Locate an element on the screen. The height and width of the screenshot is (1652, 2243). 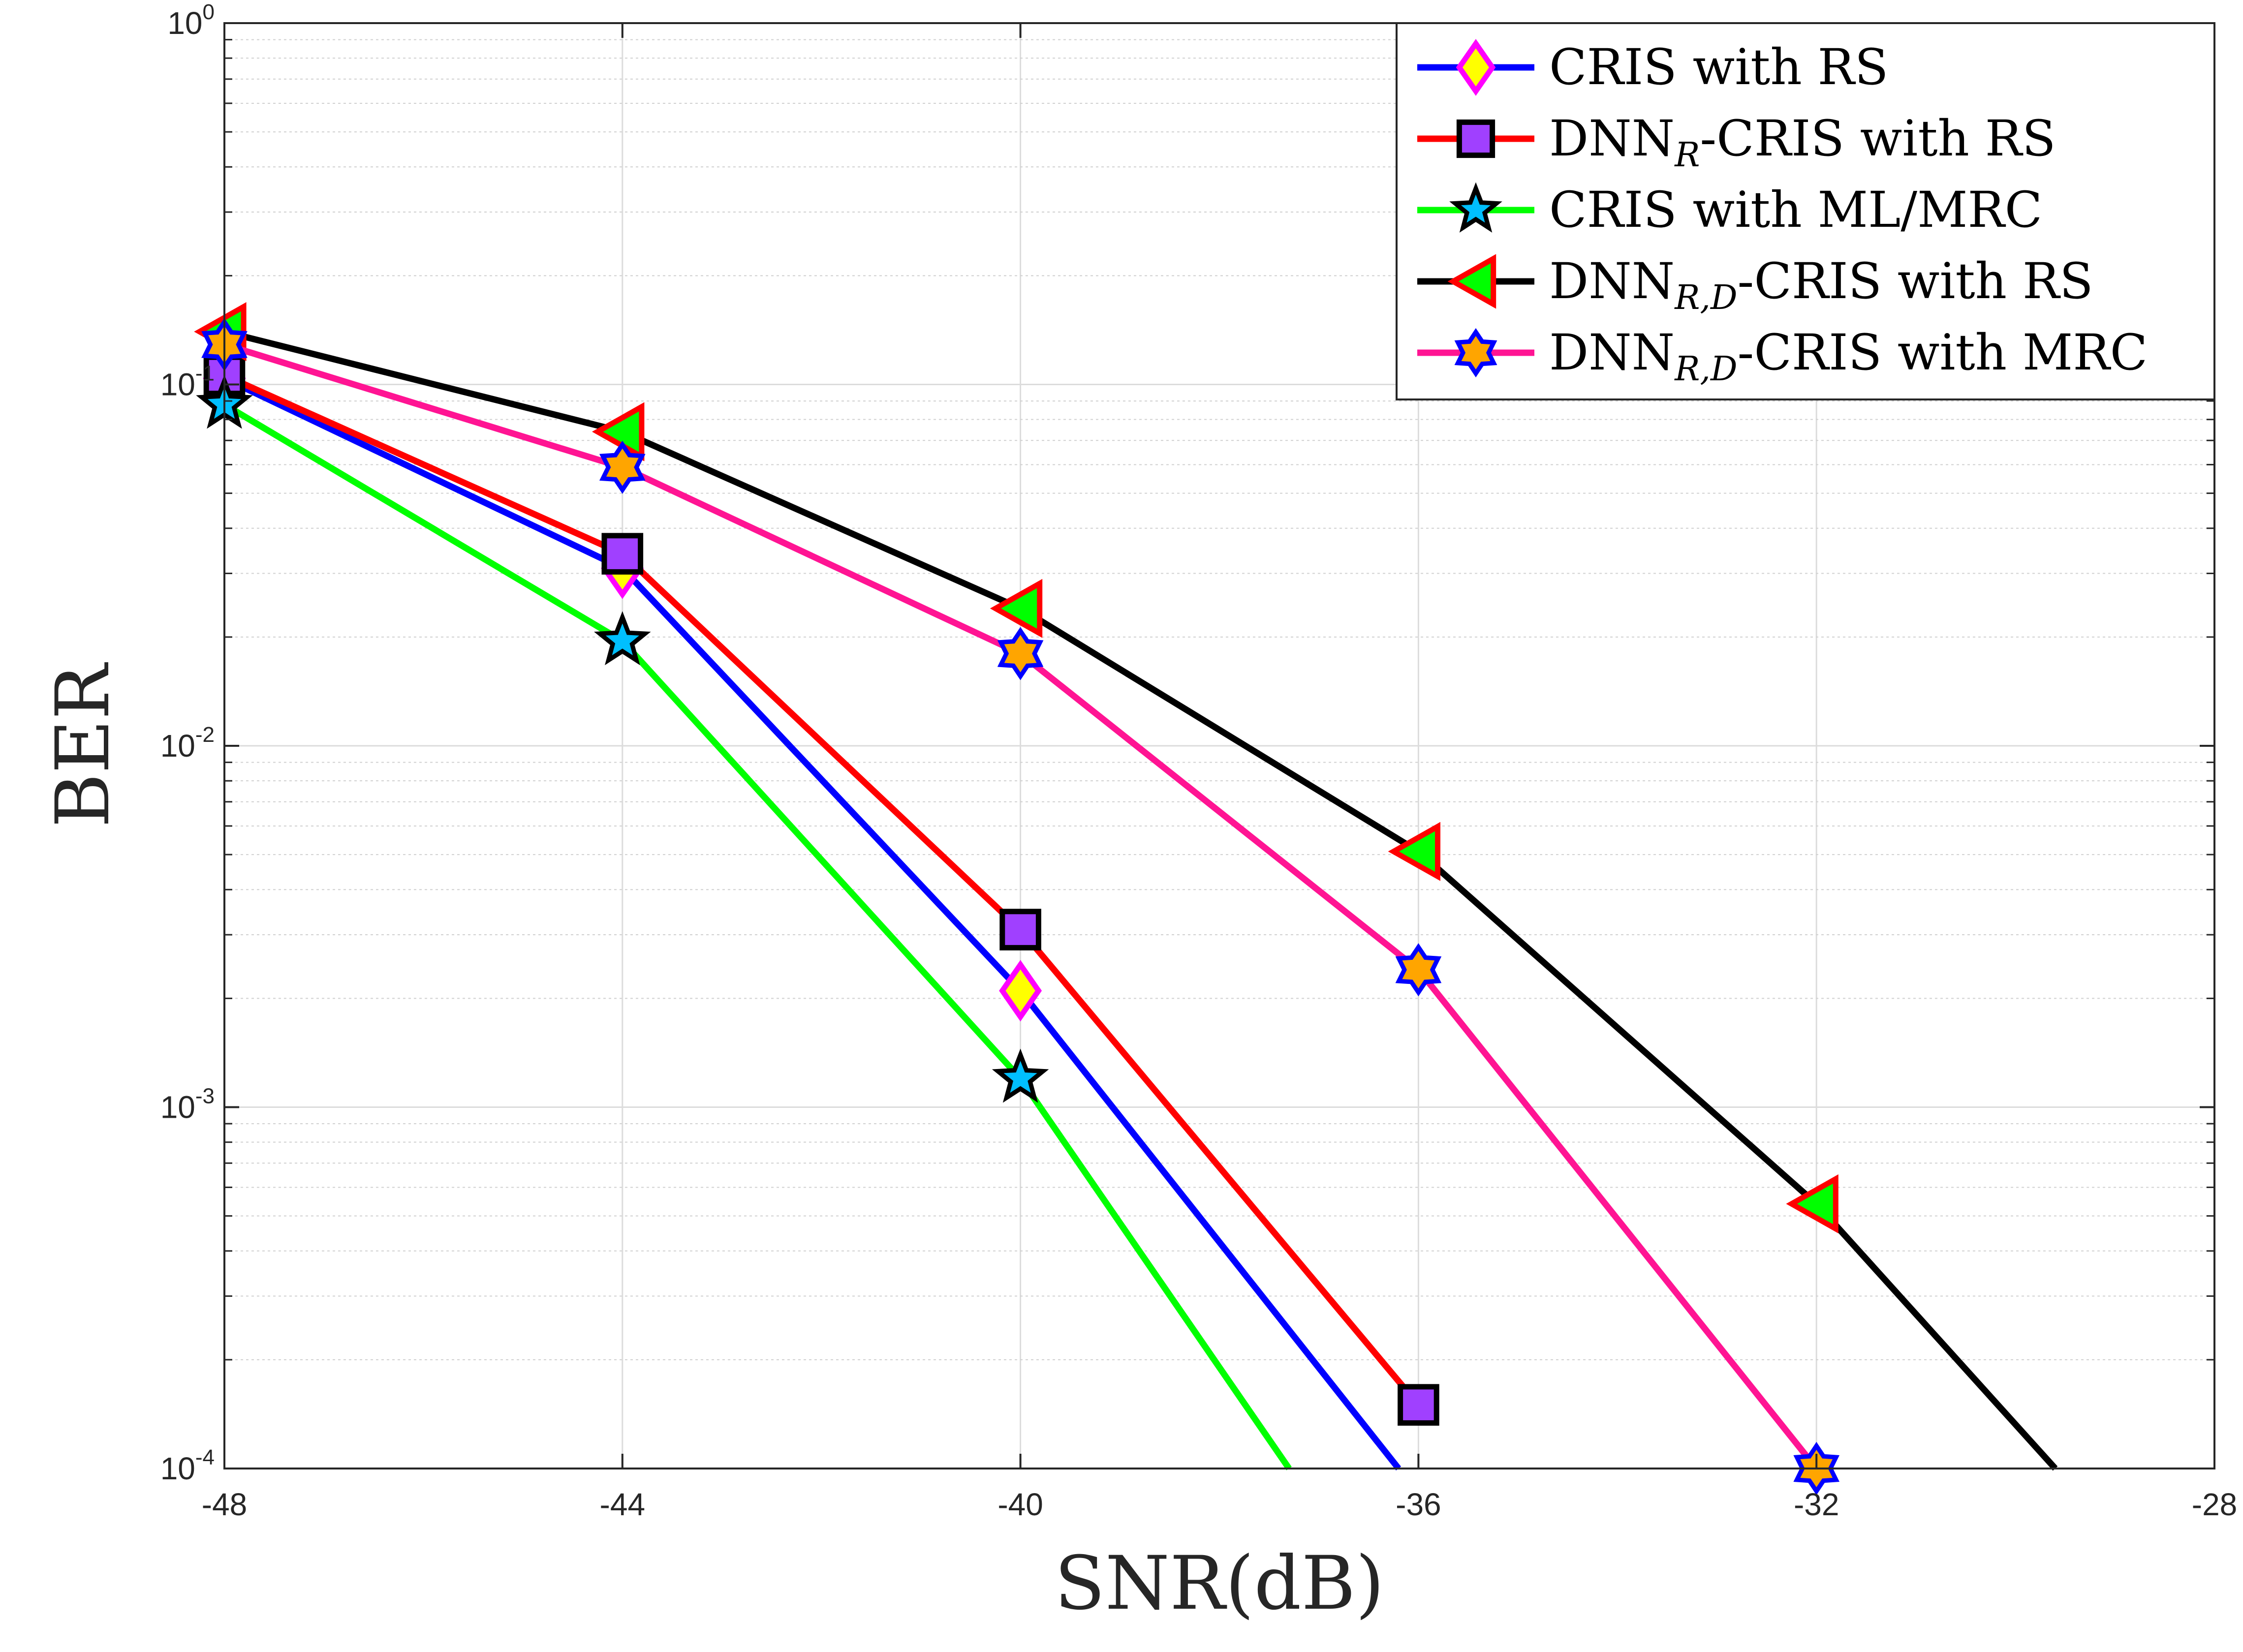
y-axis-title: BER is located at coordinates (83, 745).